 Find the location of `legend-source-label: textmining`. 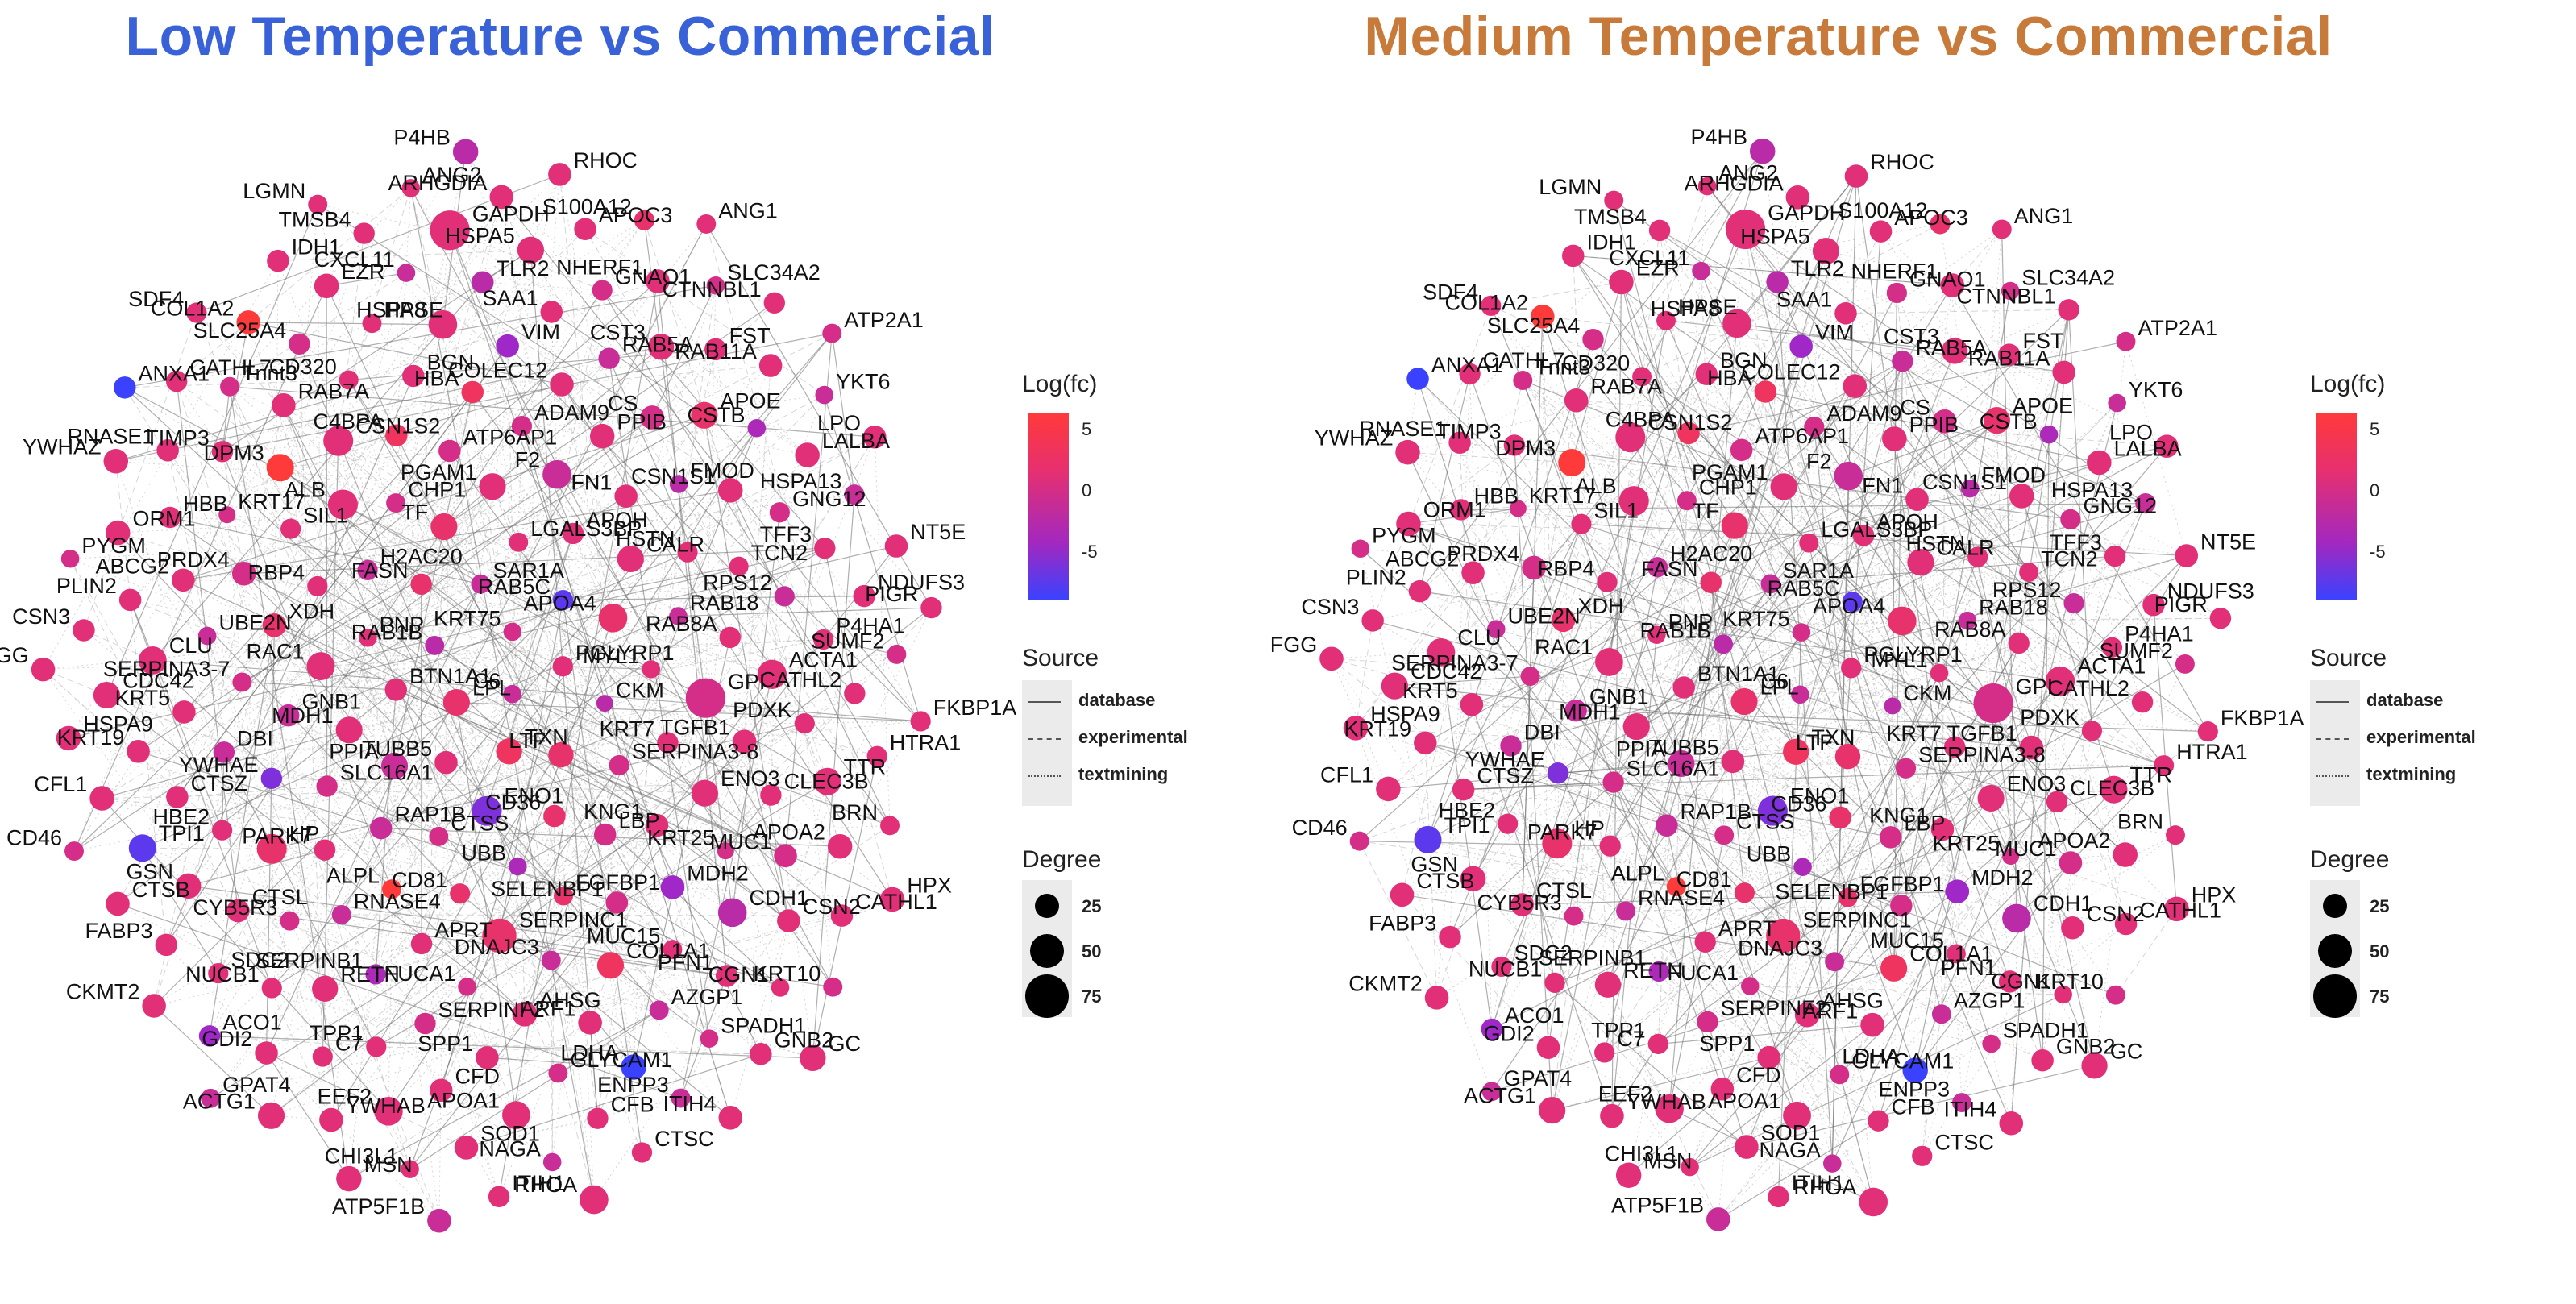

legend-source-label: textmining is located at coordinates (1123, 774).